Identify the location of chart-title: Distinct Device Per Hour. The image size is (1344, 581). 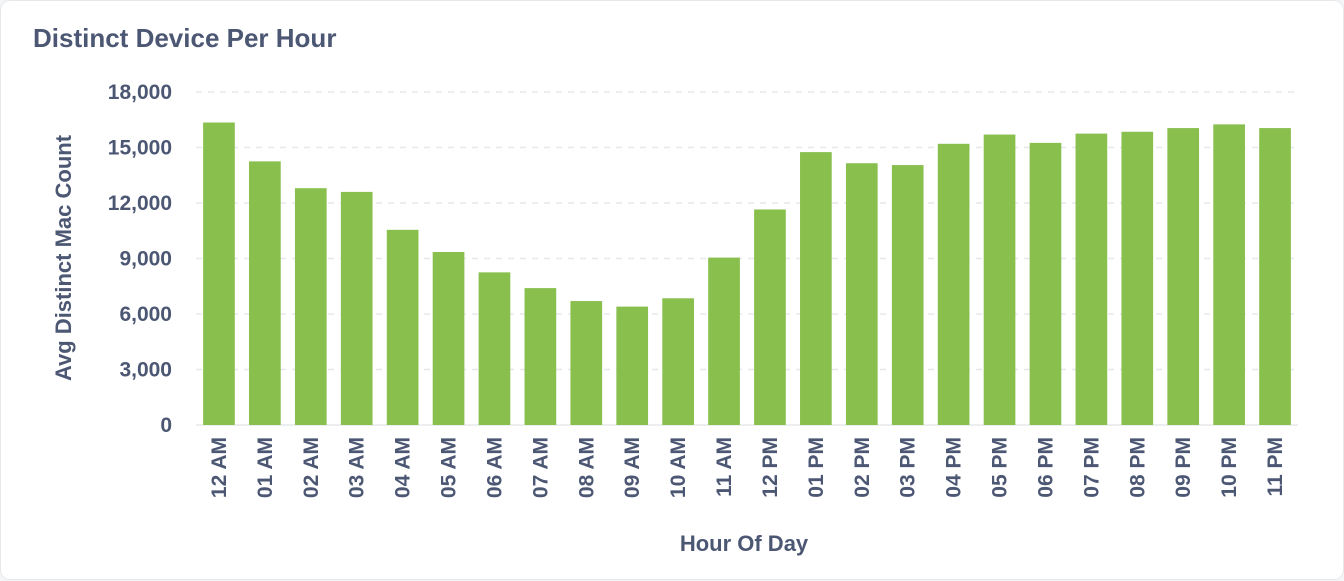
(185, 38).